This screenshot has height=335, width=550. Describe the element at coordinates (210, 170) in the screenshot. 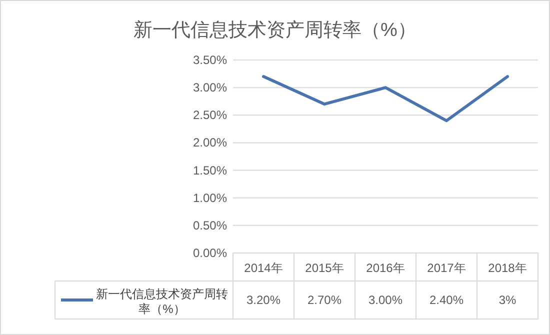

I see `y-tick-label: 1.50%` at that location.